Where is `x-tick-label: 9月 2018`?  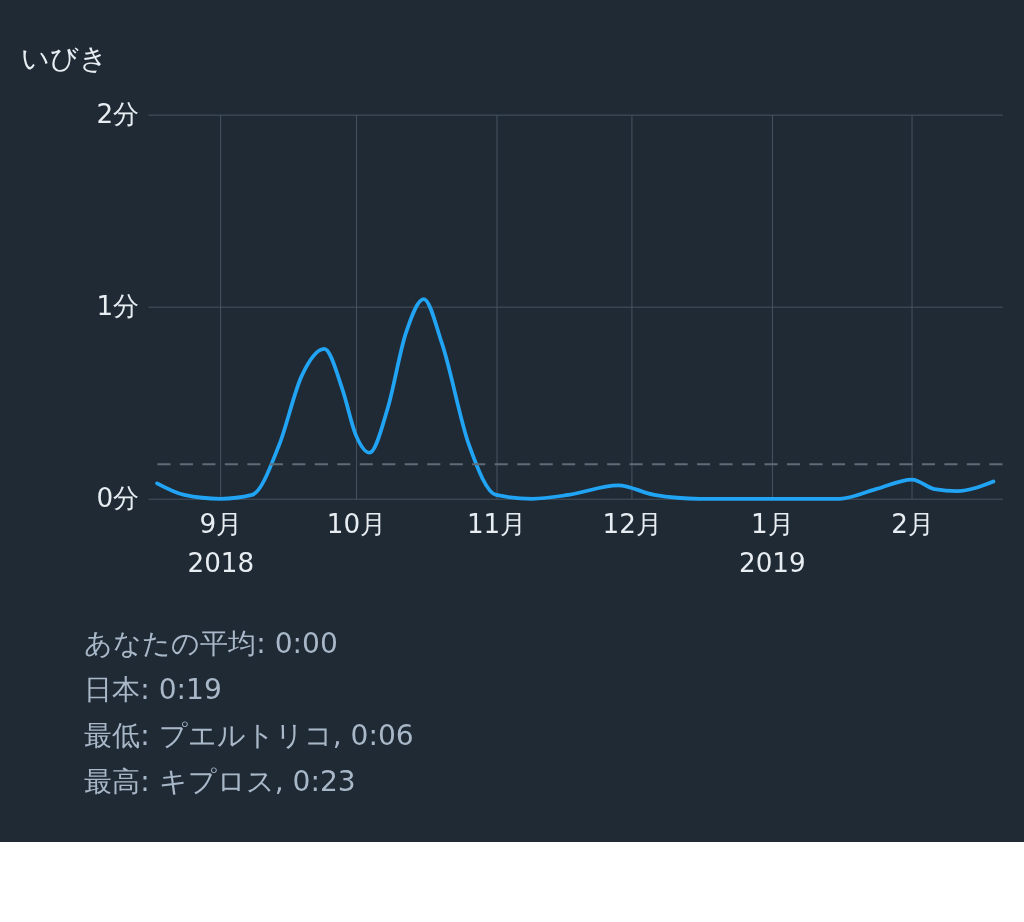
x-tick-label: 9月 2018 is located at coordinates (221, 543).